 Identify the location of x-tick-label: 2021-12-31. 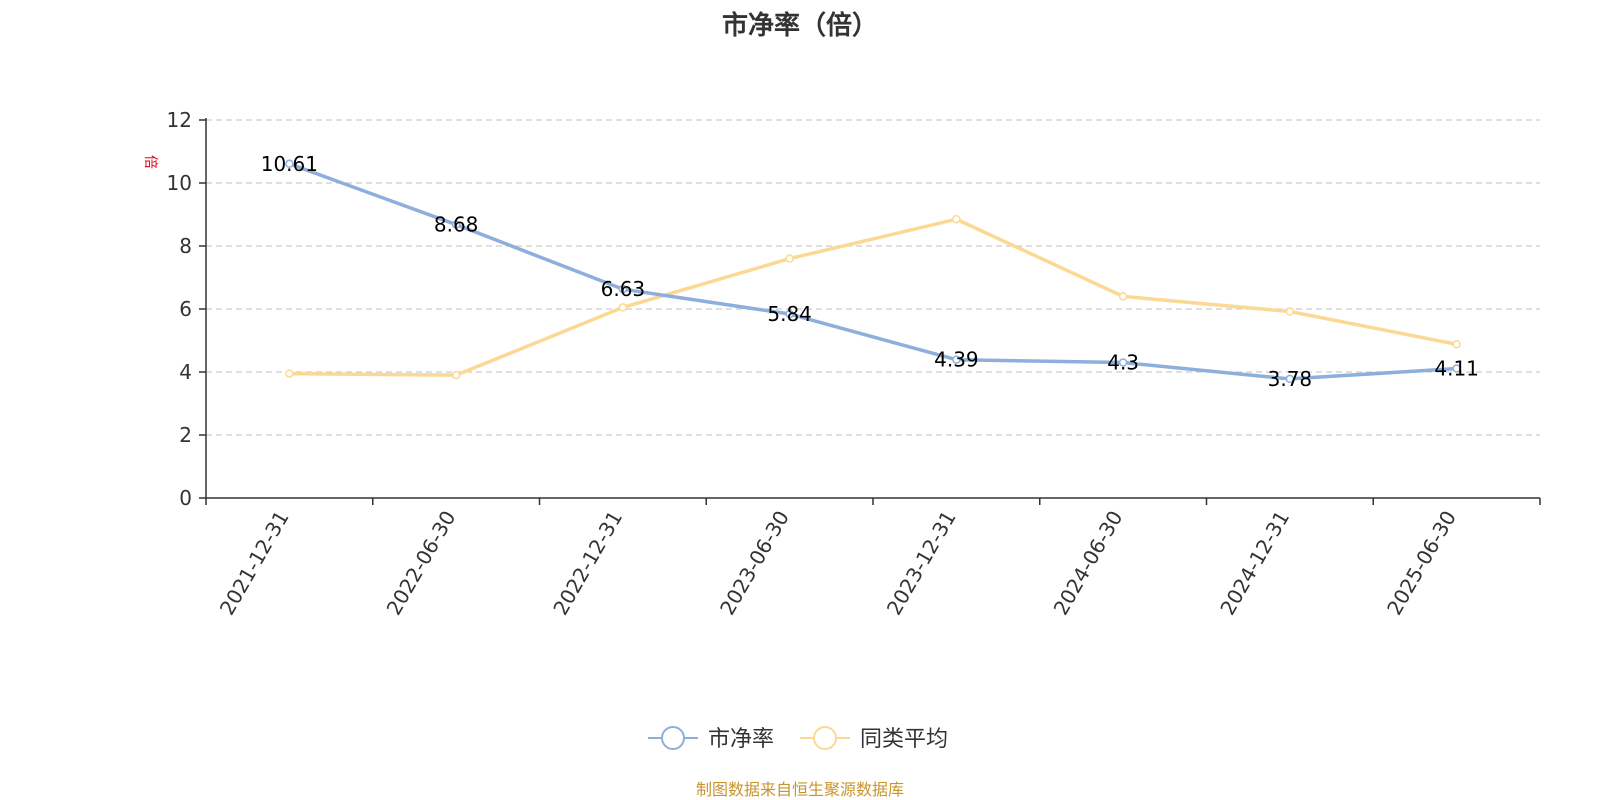
(254, 563).